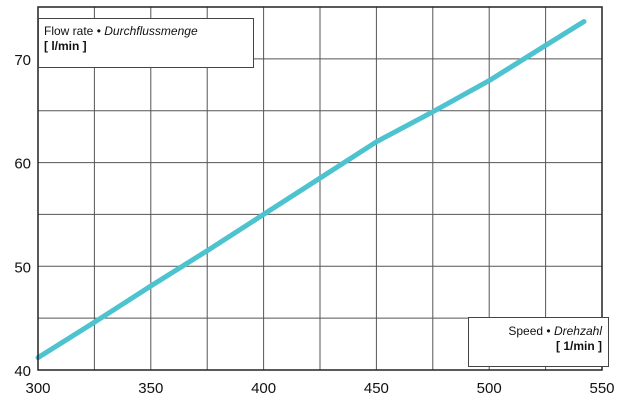 This screenshot has height=406, width=621. Describe the element at coordinates (150, 388) in the screenshot. I see `x-tick-label: 350` at that location.